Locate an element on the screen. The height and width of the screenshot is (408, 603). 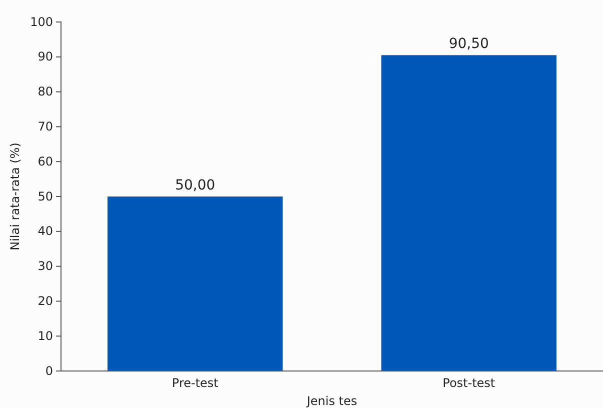
y-tick-label: 60 is located at coordinates (45, 161).